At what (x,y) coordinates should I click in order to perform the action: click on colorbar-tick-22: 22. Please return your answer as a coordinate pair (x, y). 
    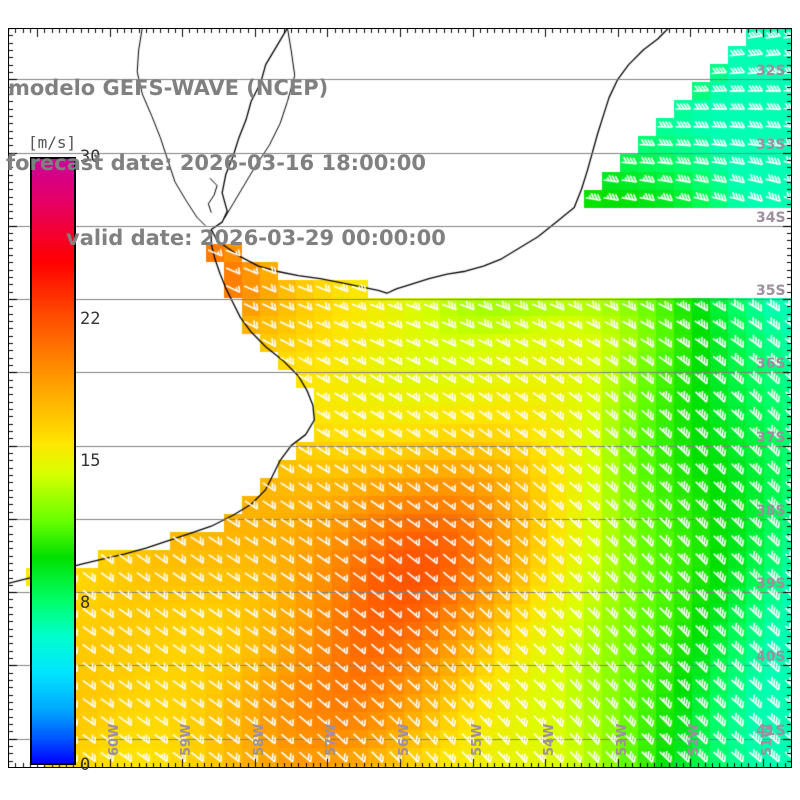
    Looking at the image, I should click on (90, 319).